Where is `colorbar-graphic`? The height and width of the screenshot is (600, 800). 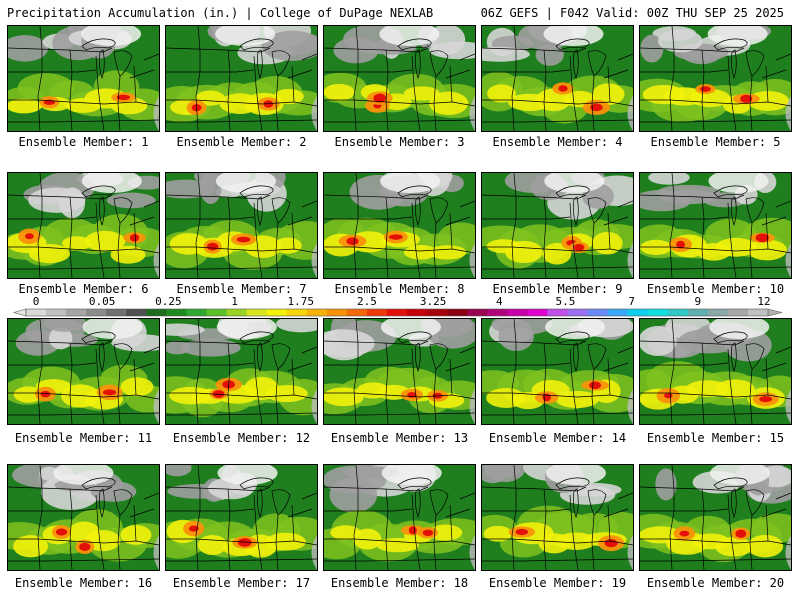 colorbar-graphic is located at coordinates (397, 312).